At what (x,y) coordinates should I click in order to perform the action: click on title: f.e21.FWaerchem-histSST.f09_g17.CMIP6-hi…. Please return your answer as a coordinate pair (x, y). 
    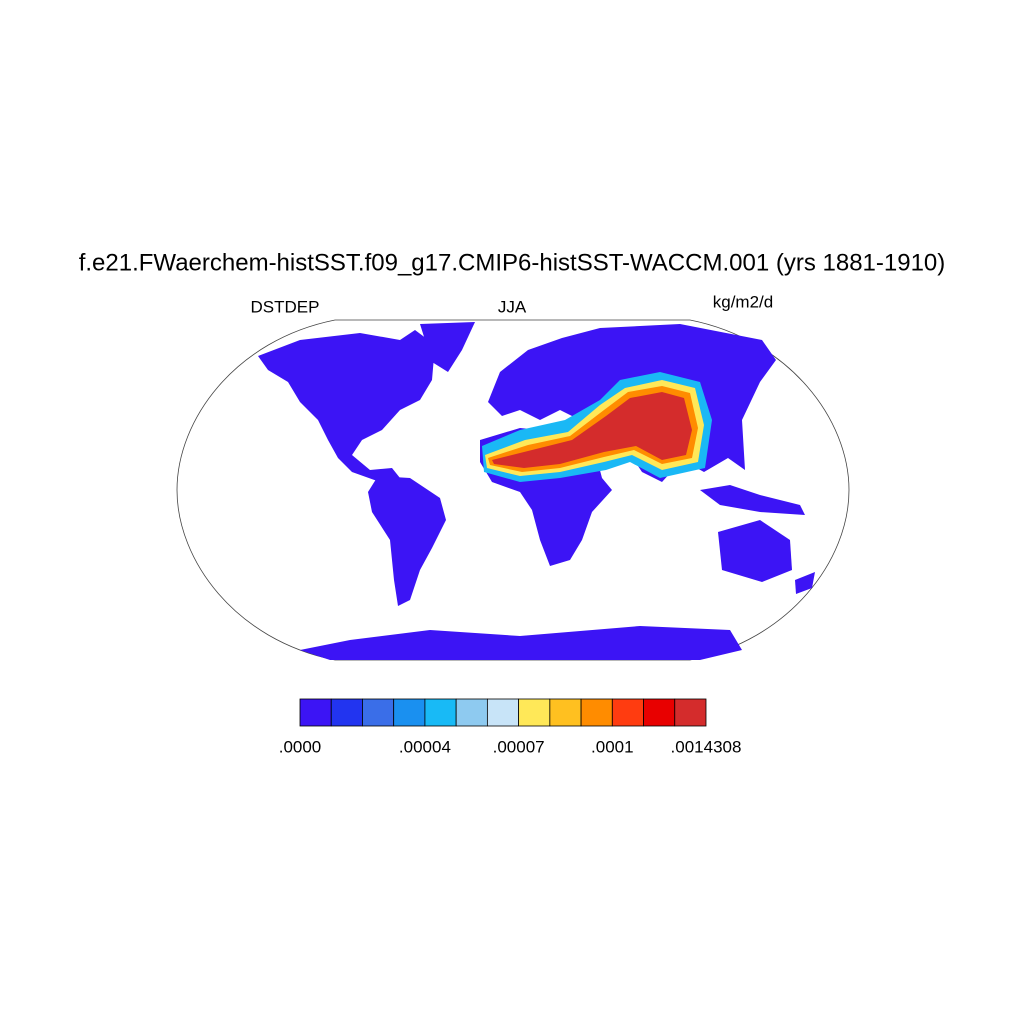
    Looking at the image, I should click on (512, 262).